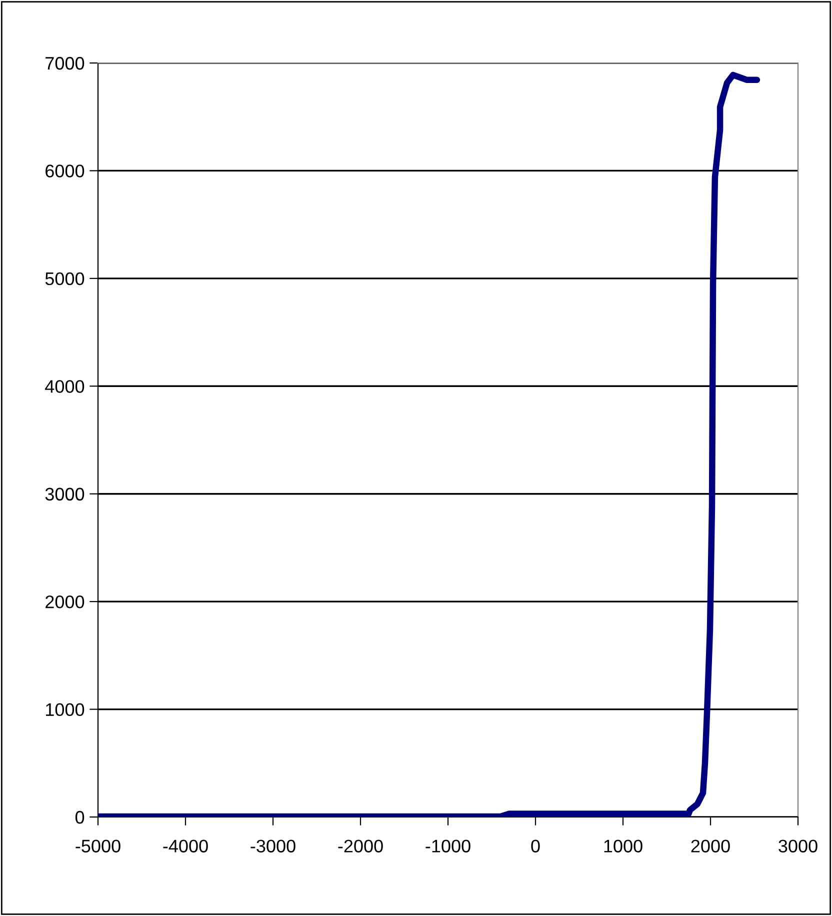  I want to click on y-tick-label: 2000, so click(65, 602).